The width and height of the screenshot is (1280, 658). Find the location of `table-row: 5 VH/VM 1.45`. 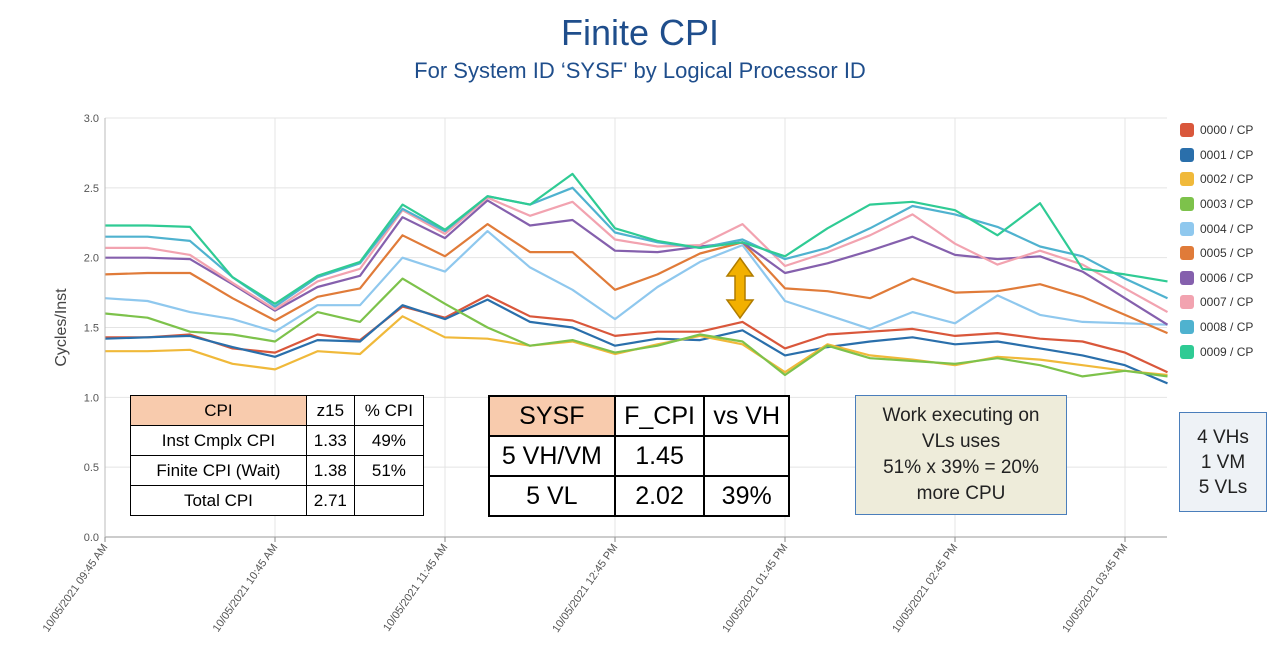

table-row: 5 VH/VM 1.45 is located at coordinates (639, 456).